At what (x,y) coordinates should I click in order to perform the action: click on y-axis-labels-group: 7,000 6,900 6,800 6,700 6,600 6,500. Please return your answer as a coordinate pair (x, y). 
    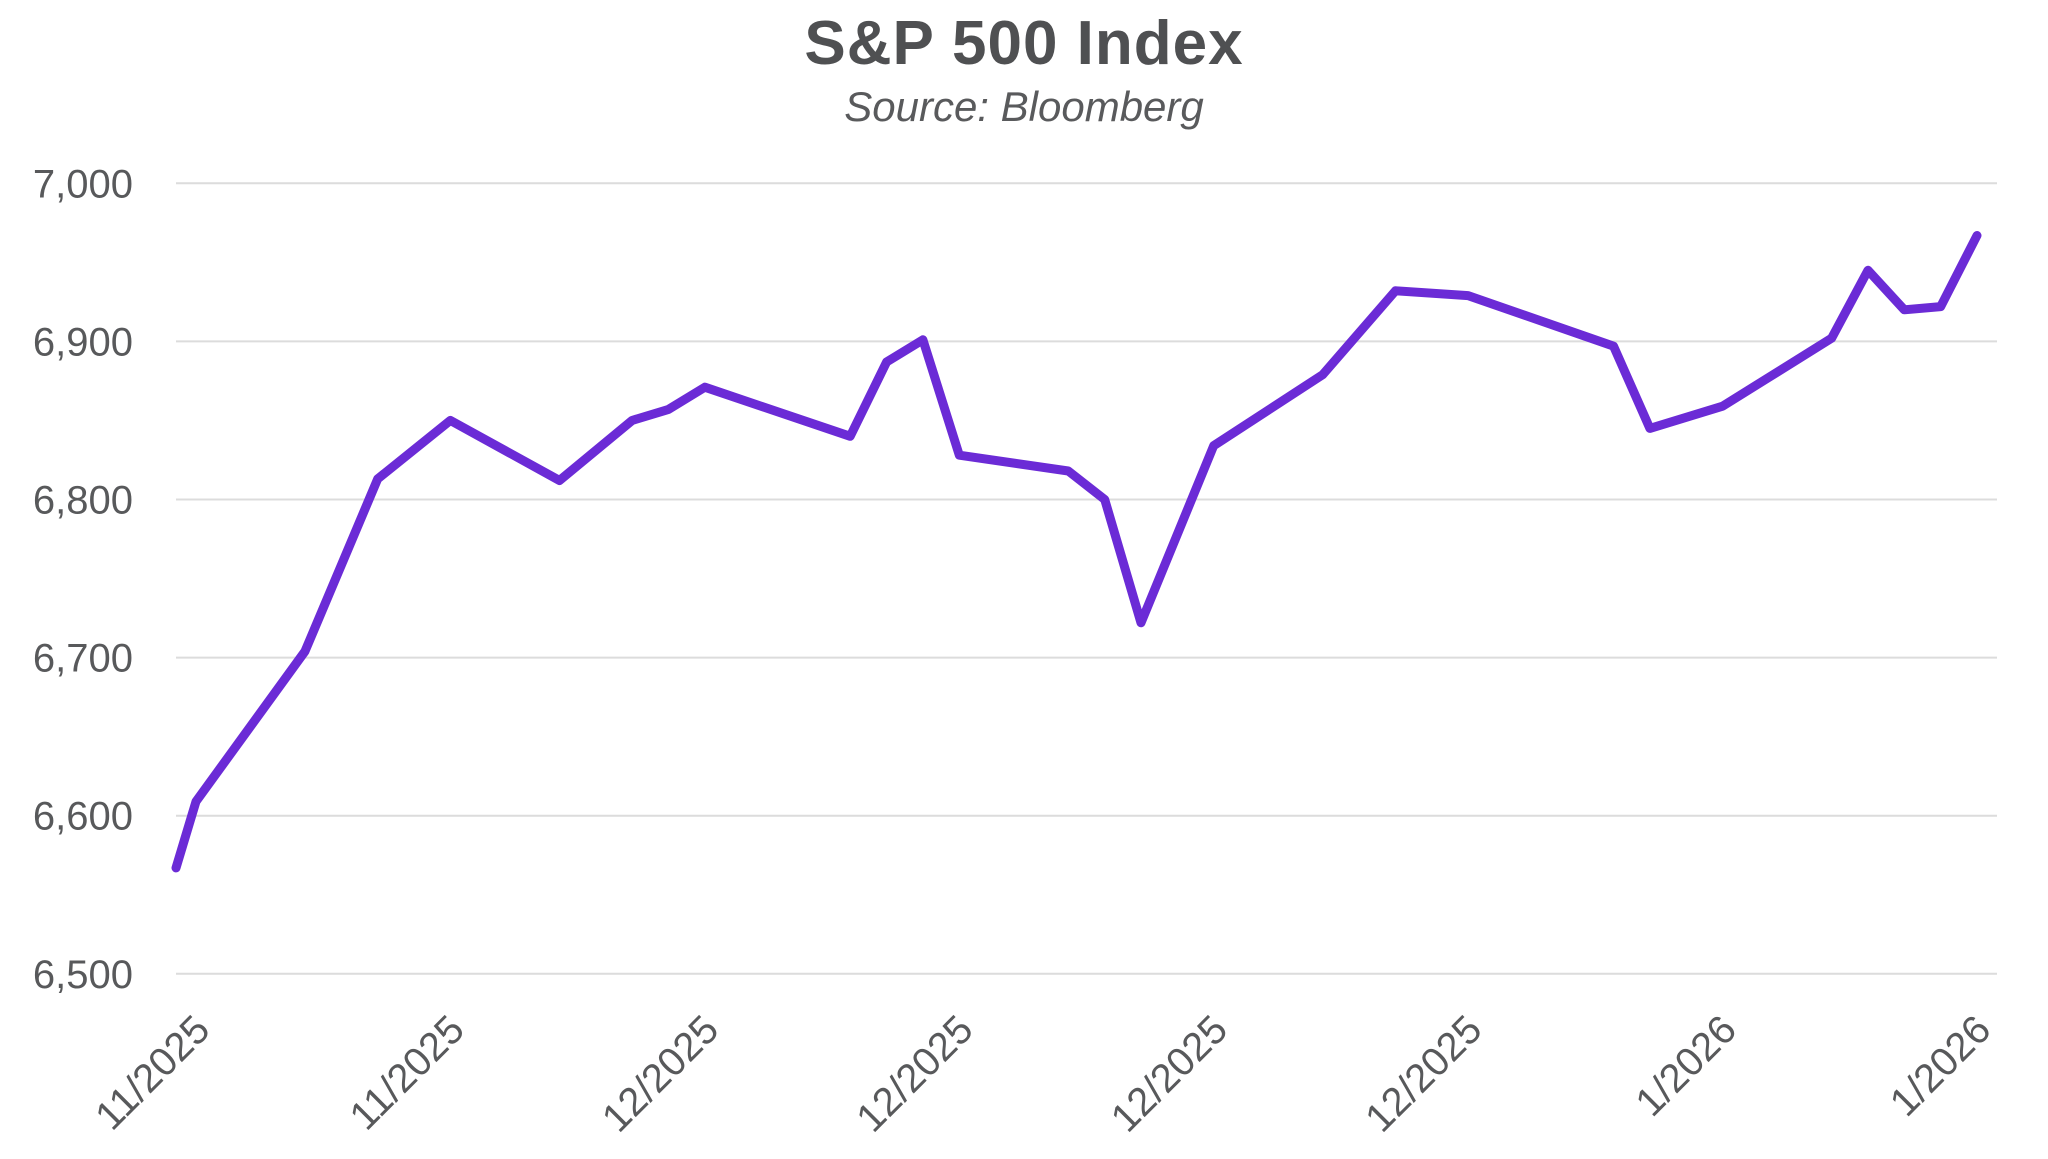
    Looking at the image, I should click on (83, 579).